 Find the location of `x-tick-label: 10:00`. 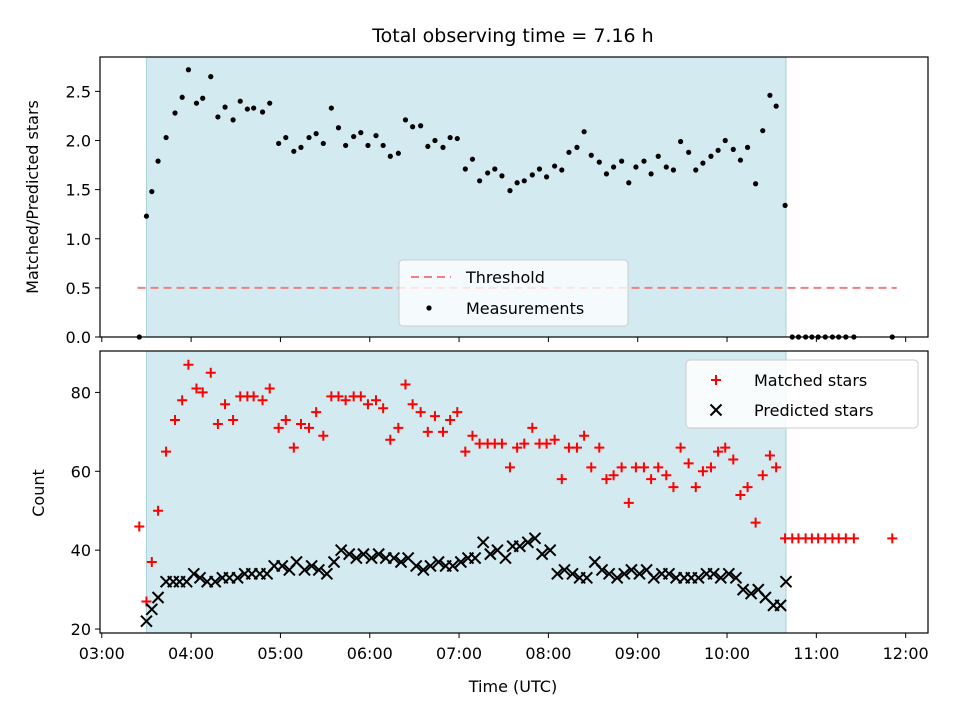

x-tick-label: 10:00 is located at coordinates (727, 653).